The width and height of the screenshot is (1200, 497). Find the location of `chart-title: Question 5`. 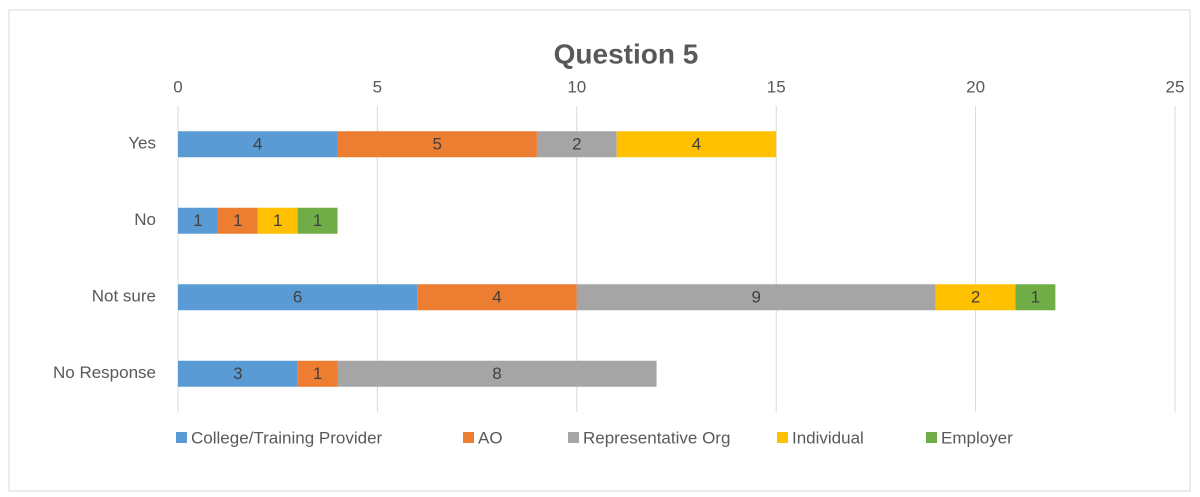

chart-title: Question 5 is located at coordinates (626, 53).